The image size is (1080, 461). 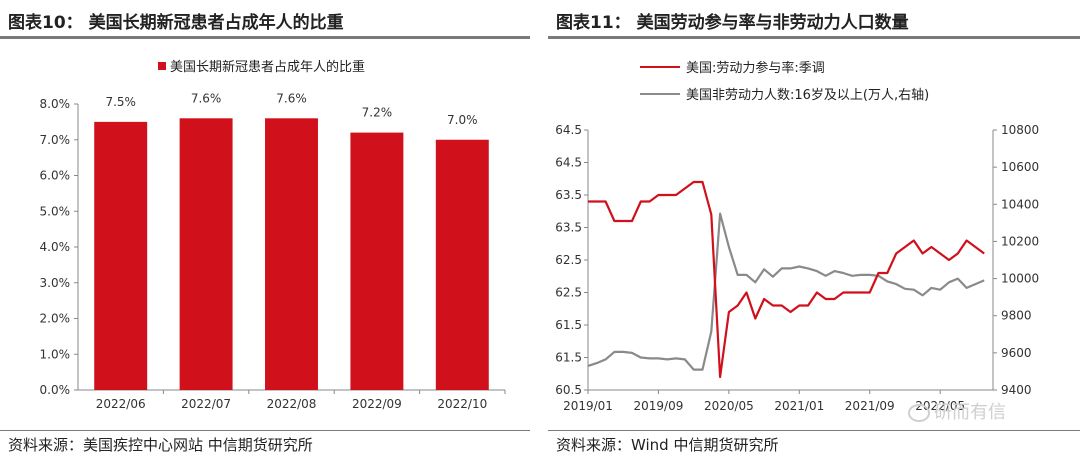 What do you see at coordinates (1016, 390) in the screenshot?
I see `right-y-tick-label: 9400` at bounding box center [1016, 390].